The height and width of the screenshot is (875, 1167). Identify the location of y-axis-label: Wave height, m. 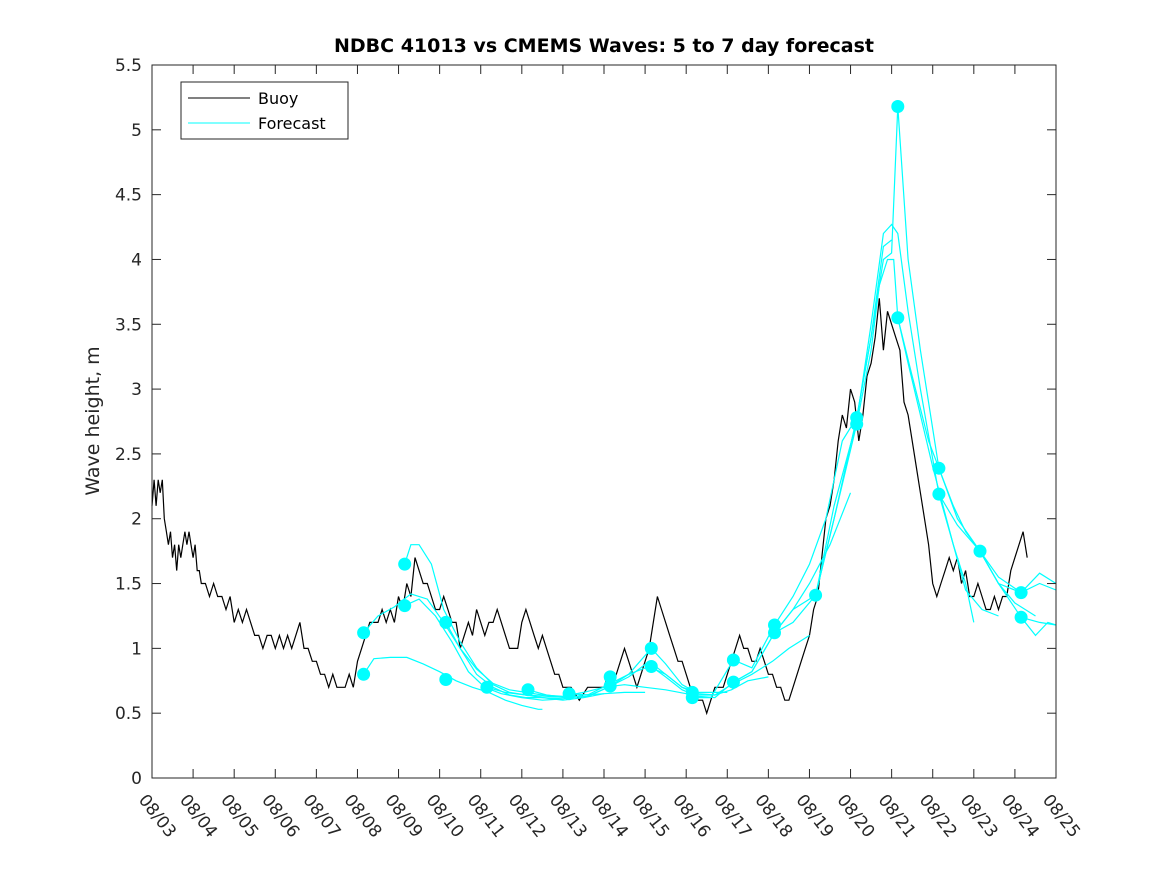
(93, 420).